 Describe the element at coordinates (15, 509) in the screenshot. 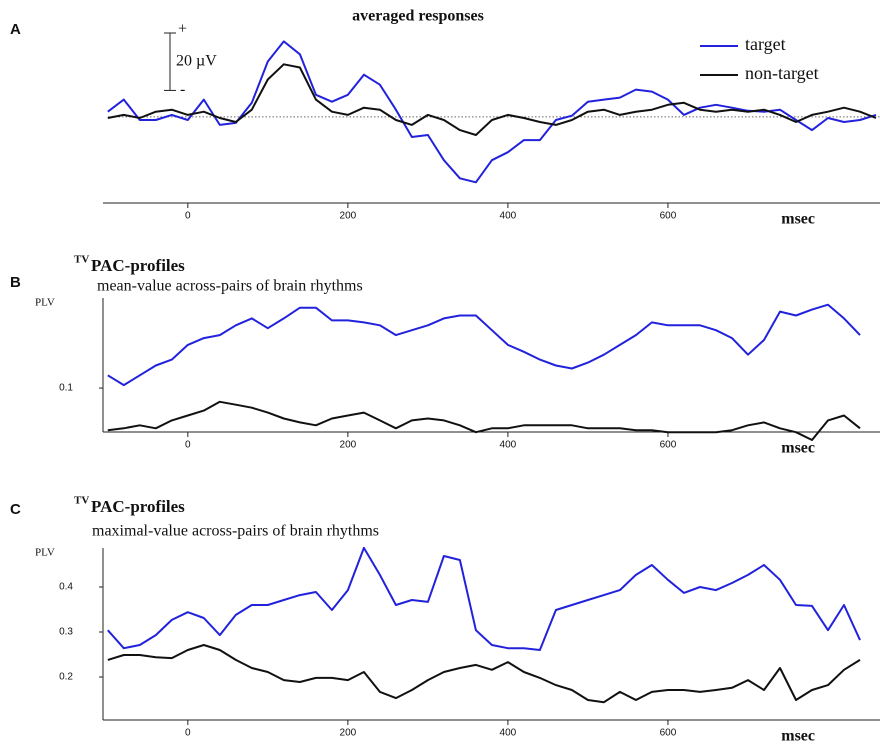

I see `panel-label: C` at that location.